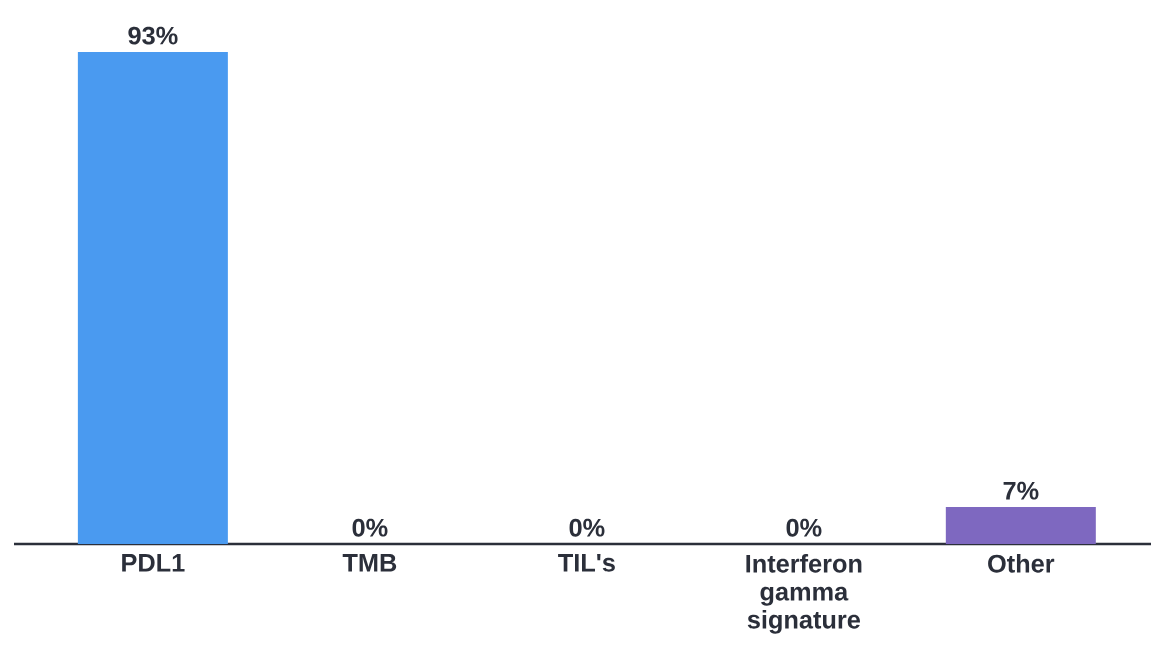 This screenshot has height=656, width=1151. Describe the element at coordinates (804, 594) in the screenshot. I see `x-tick-label: Interferon gamma signature` at that location.